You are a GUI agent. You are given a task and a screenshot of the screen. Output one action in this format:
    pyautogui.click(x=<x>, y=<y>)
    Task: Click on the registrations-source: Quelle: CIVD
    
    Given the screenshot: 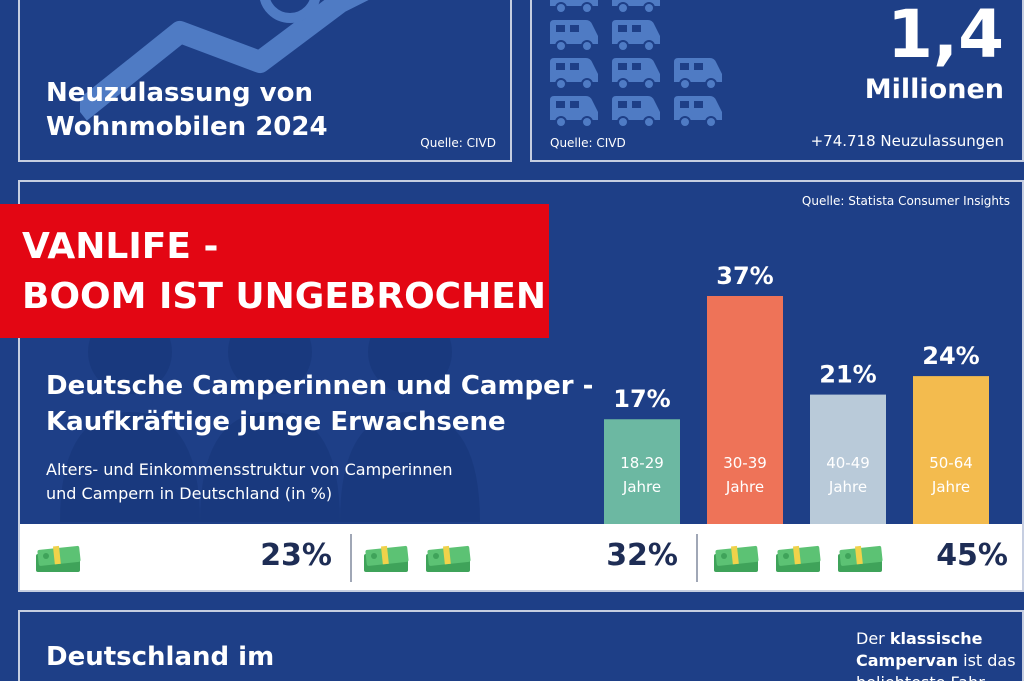 What is the action you would take?
    pyautogui.click(x=458, y=143)
    